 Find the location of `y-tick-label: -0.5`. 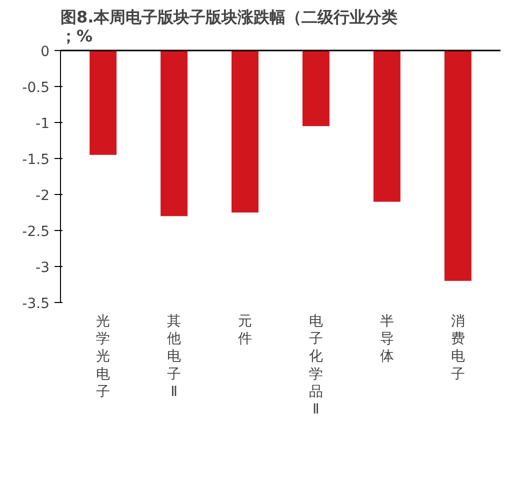

y-tick-label: -0.5 is located at coordinates (36, 88).